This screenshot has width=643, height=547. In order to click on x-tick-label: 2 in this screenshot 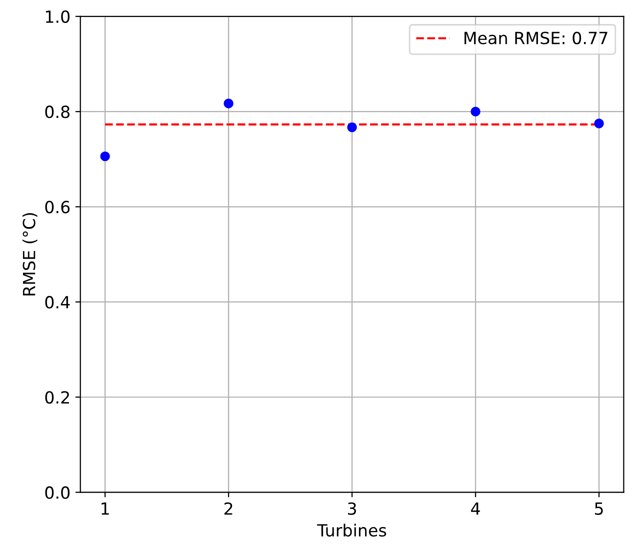, I will do `click(228, 508)`.